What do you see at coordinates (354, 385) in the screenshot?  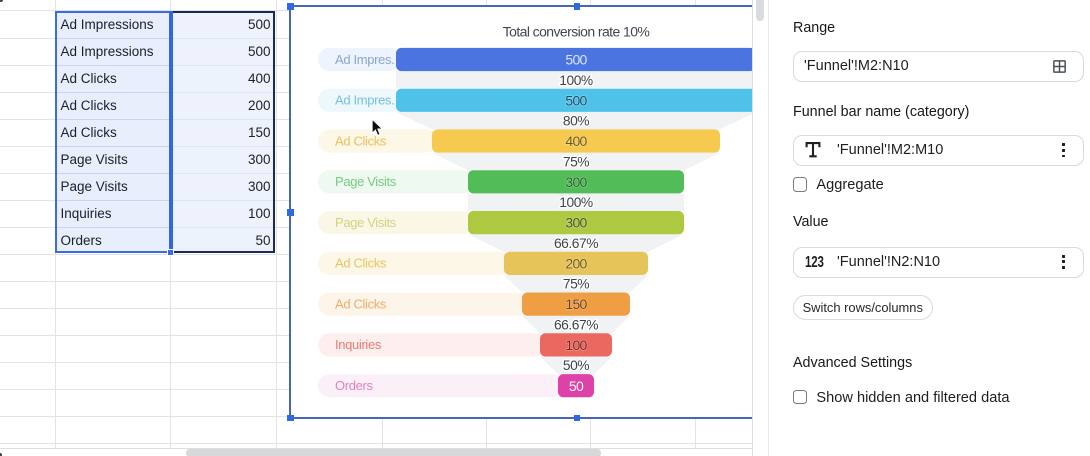 I see `svg-text: Orders` at bounding box center [354, 385].